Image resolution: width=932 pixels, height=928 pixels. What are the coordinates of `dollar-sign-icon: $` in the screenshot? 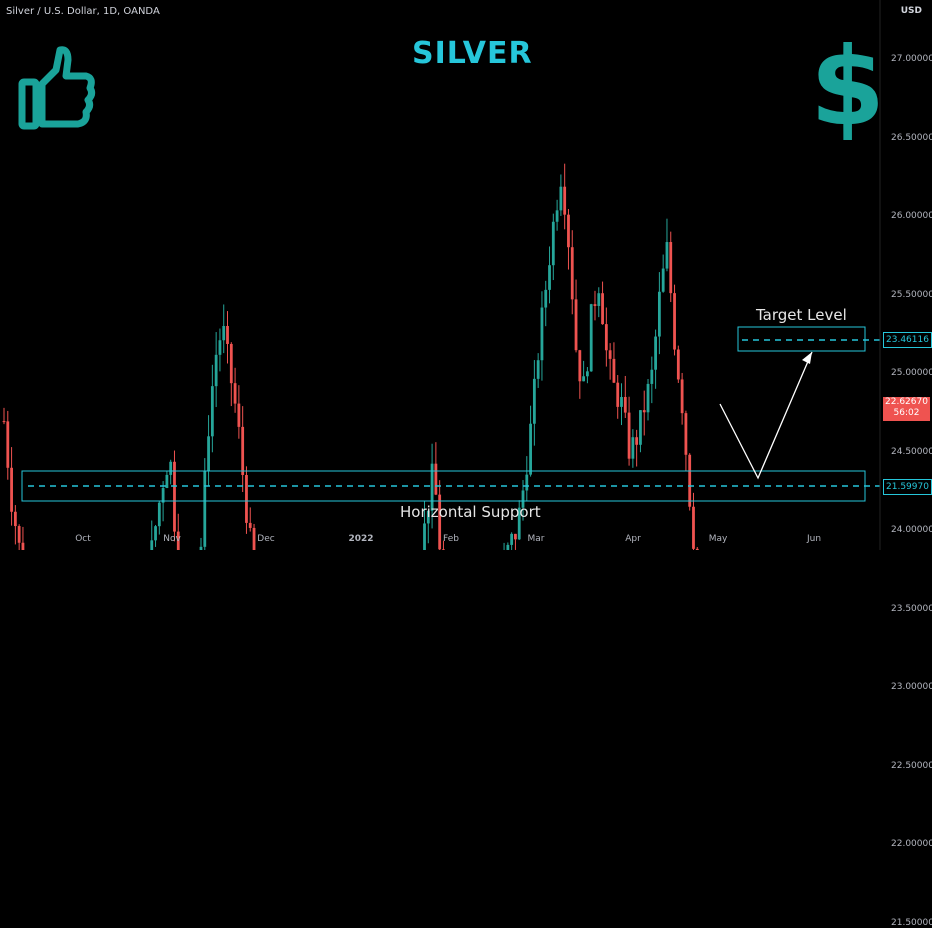 It's located at (848, 87).